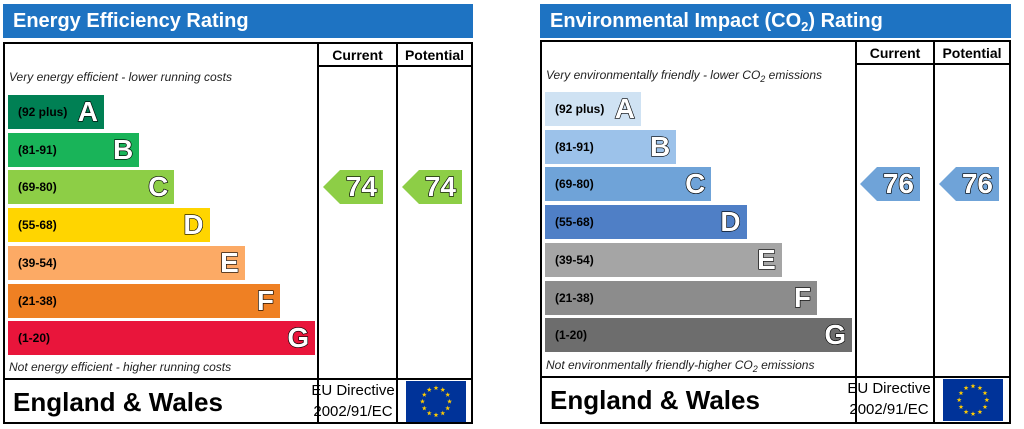 This screenshot has width=1024, height=429. What do you see at coordinates (699, 335) in the screenshot?
I see `rating-band-g: (1-20) G` at bounding box center [699, 335].